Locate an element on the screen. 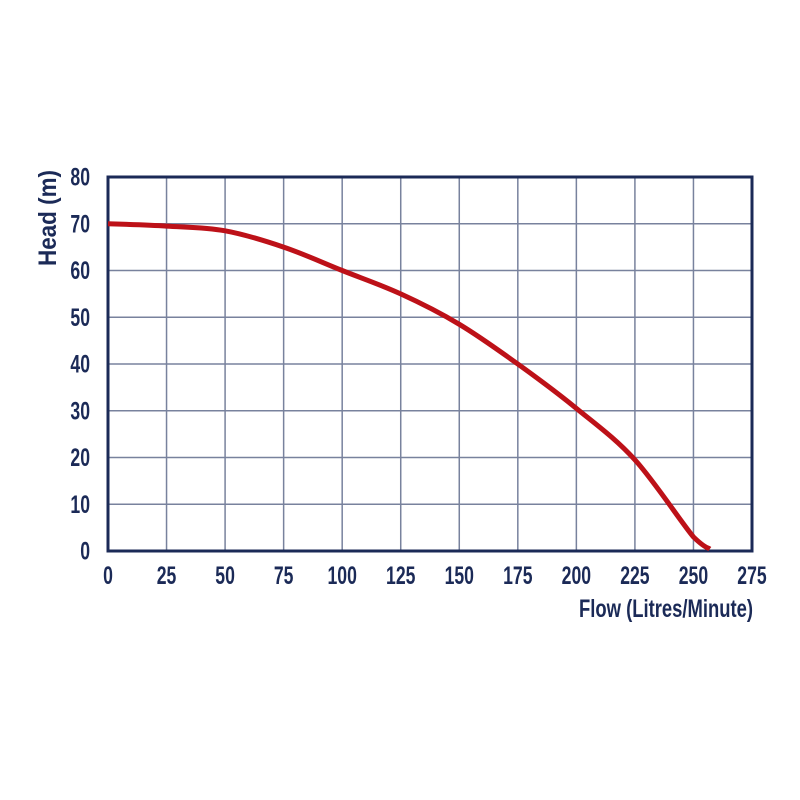 This screenshot has width=800, height=800. y-tick-label: 30 is located at coordinates (80, 411).